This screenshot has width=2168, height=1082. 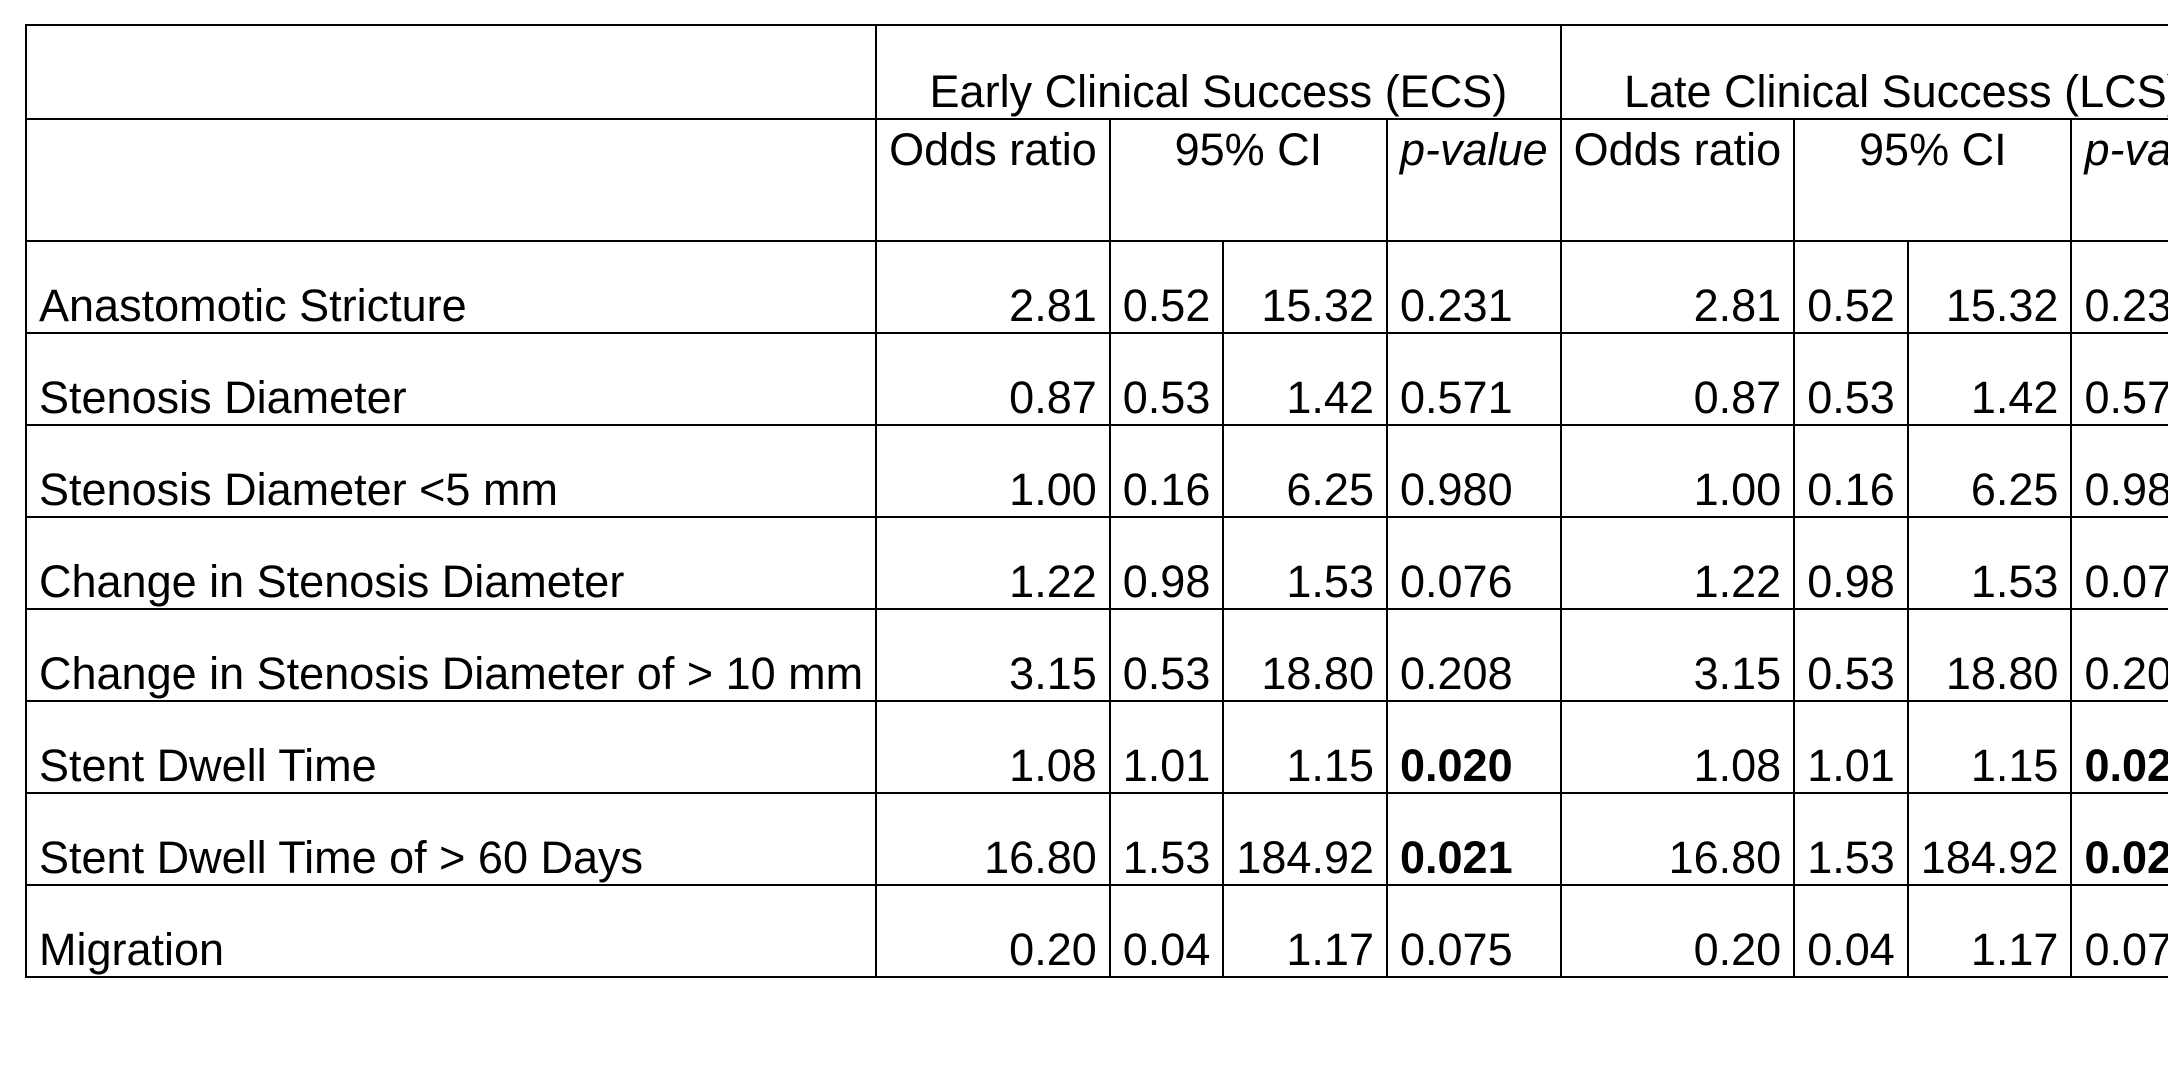 I want to click on lcs-ci-lower: 1.53, so click(x=1851, y=839).